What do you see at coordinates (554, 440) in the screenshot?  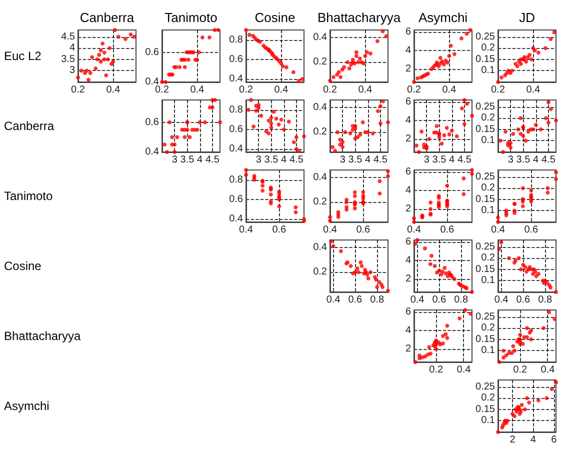 I see `x-tick-label: 6` at bounding box center [554, 440].